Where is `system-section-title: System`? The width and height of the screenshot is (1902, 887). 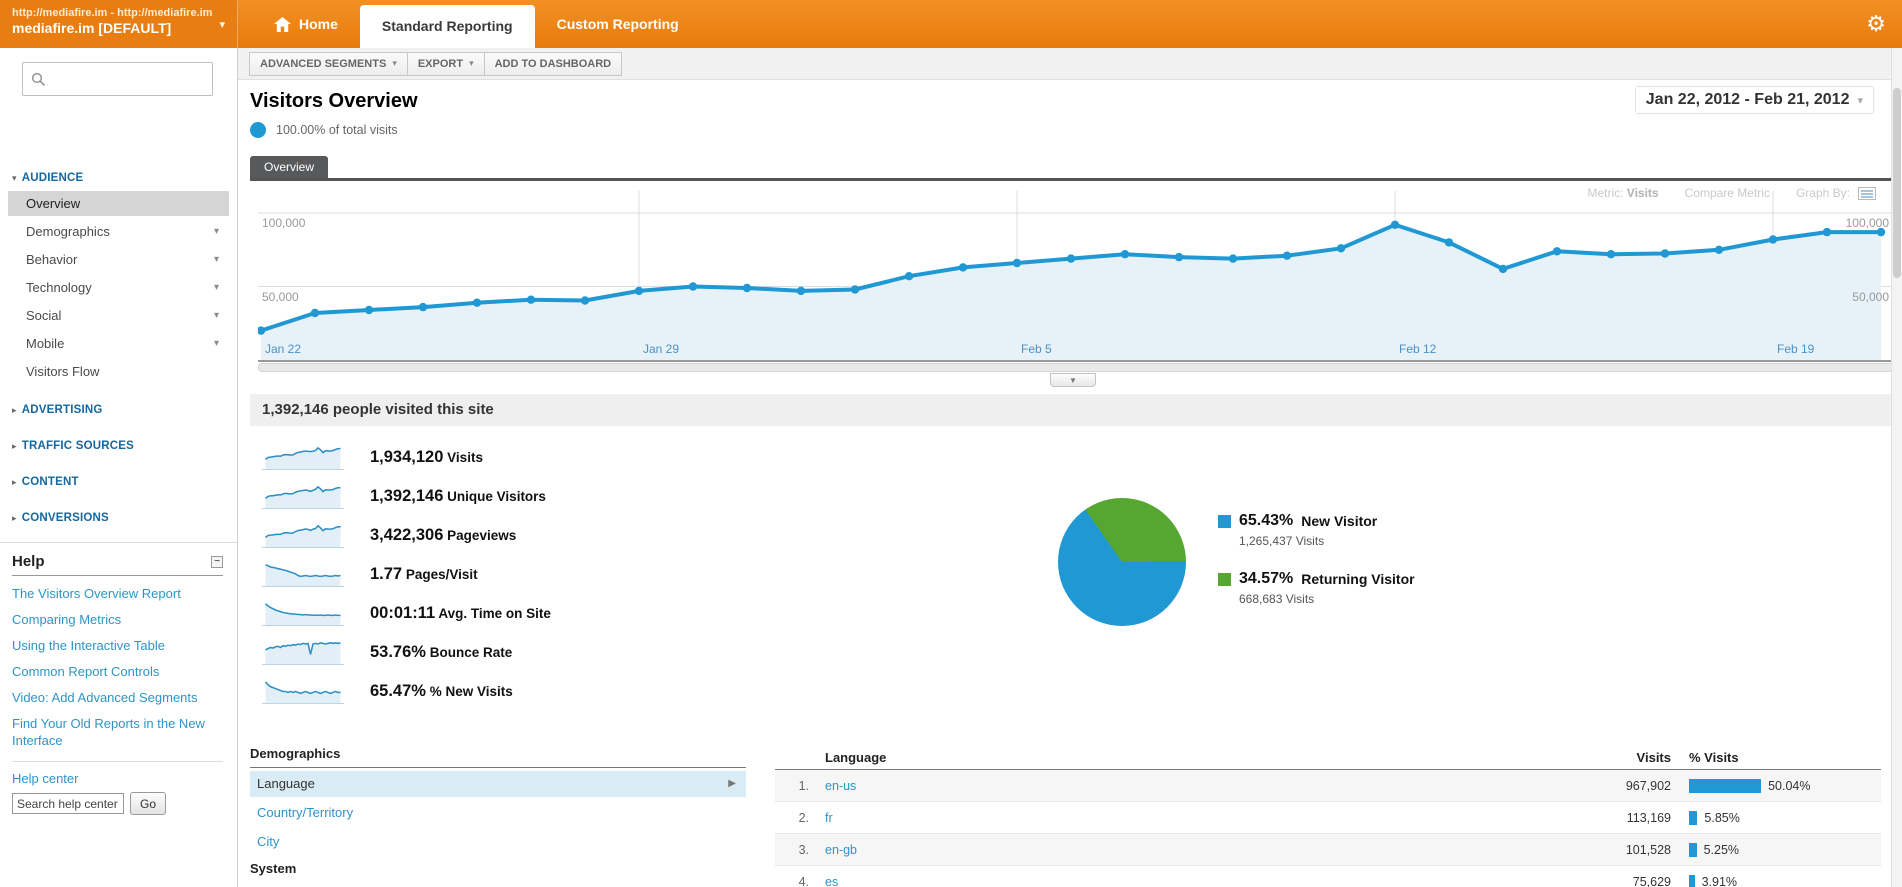
system-section-title: System is located at coordinates (273, 868).